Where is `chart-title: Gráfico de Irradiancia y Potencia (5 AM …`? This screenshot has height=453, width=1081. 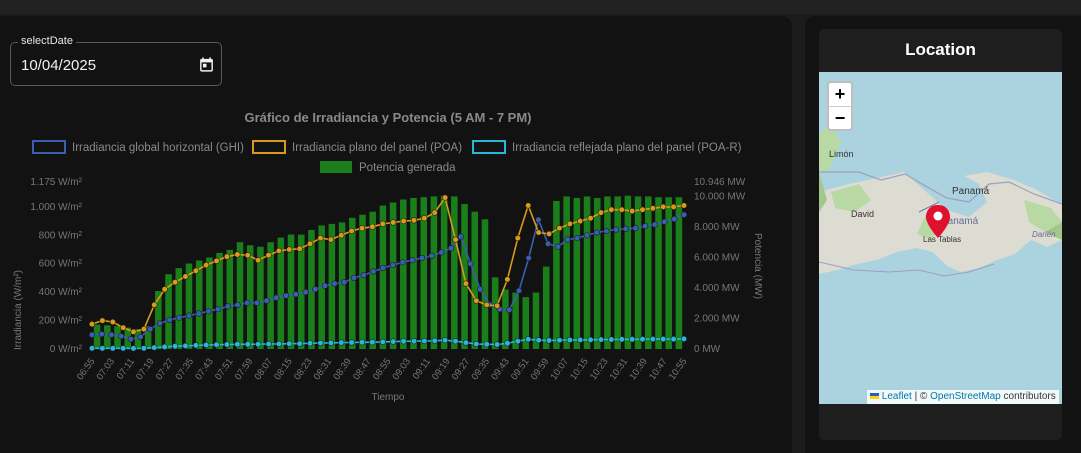
chart-title: Gráfico de Irradiancia y Potencia (5 AM … is located at coordinates (387, 117).